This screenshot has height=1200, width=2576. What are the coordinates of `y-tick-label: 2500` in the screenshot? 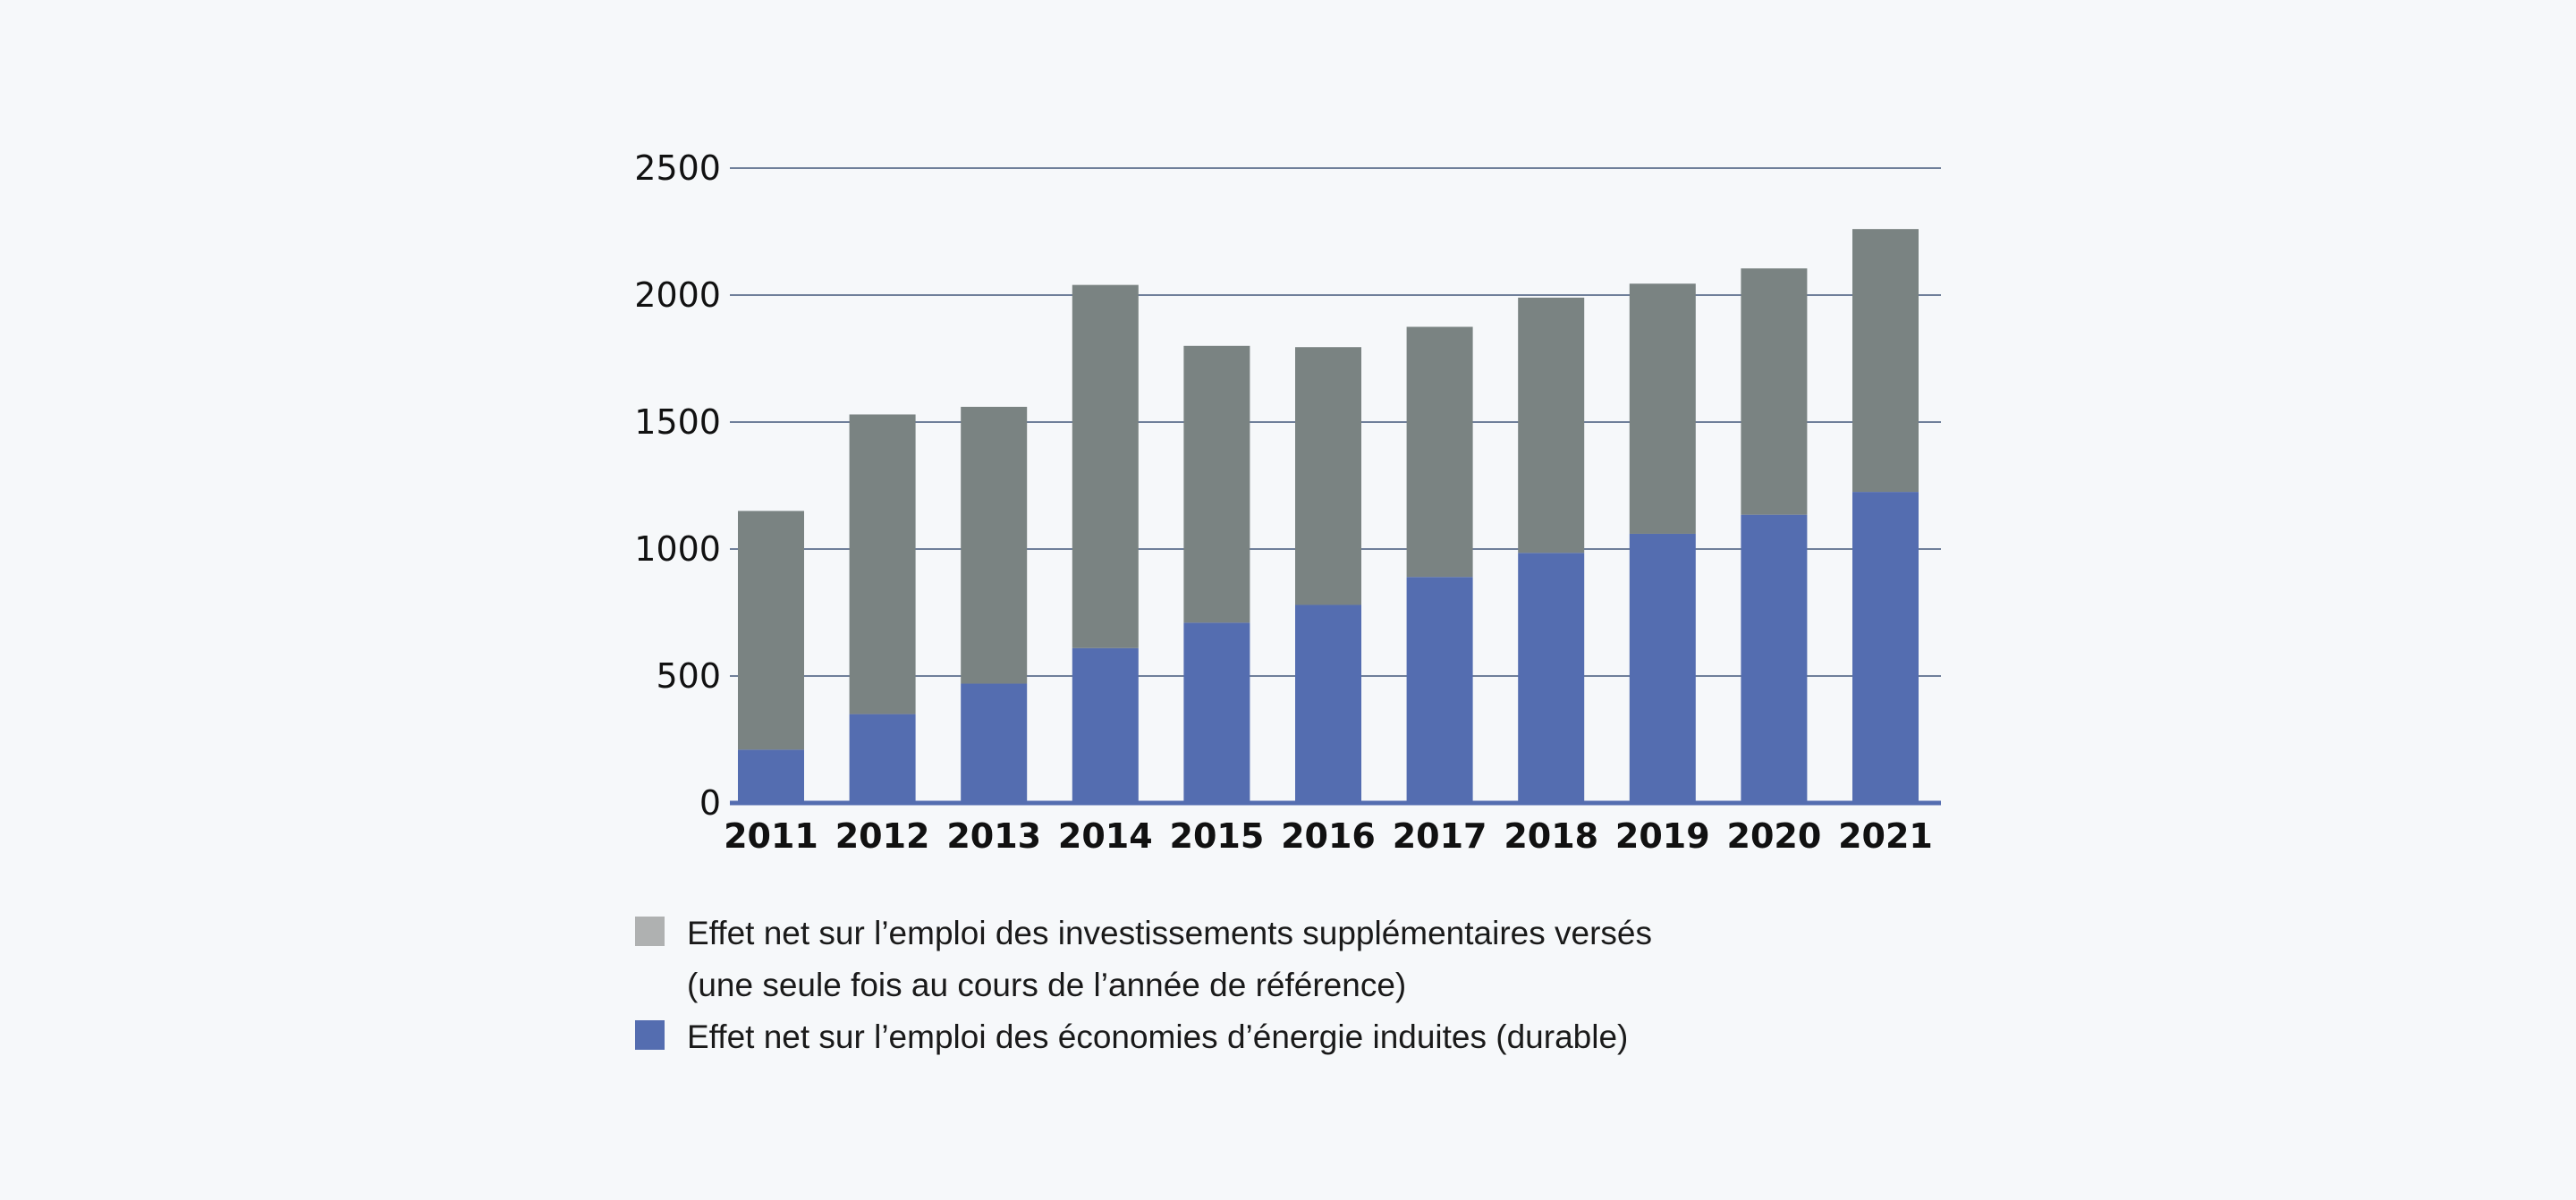 It's located at (677, 168).